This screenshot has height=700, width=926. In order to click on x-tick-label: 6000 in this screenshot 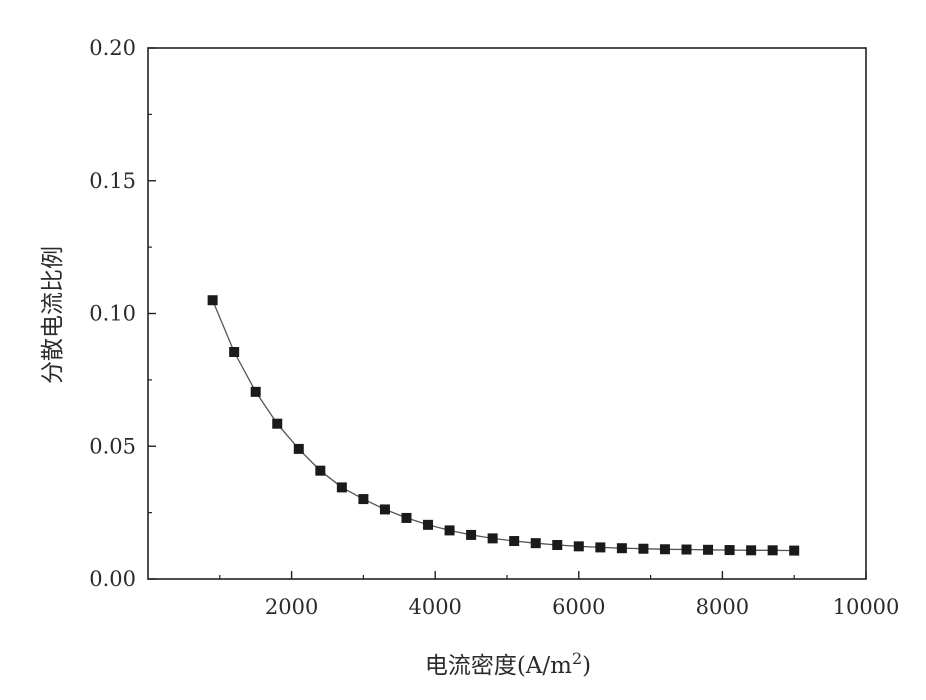, I will do `click(578, 607)`.